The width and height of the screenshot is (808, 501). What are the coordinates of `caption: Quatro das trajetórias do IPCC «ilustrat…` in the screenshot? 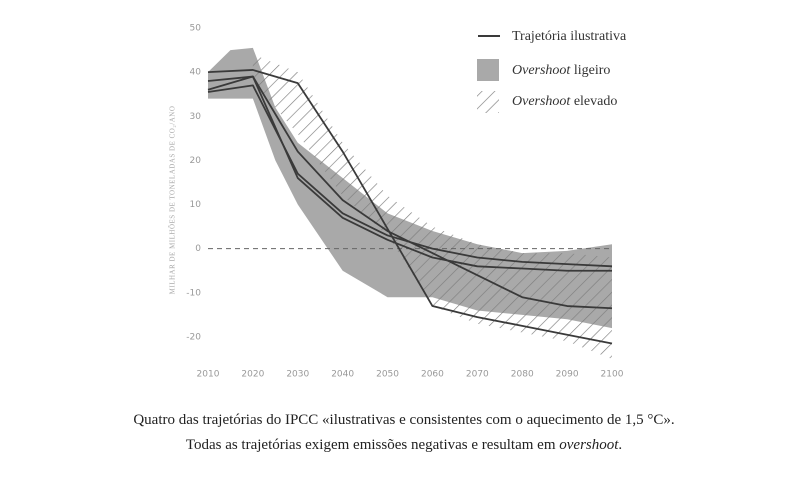 It's located at (404, 433).